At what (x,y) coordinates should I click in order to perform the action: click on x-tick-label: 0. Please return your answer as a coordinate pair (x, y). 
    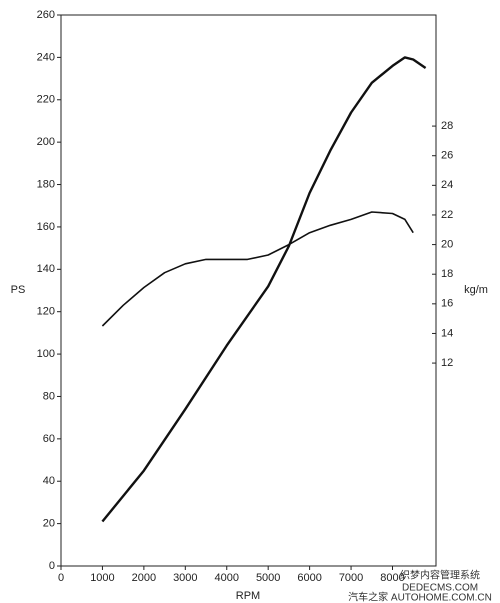
    Looking at the image, I should click on (61, 578).